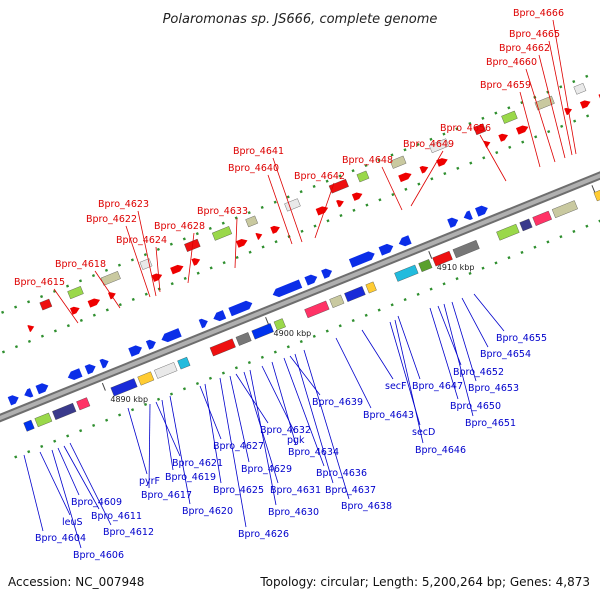 The image size is (600, 600). What do you see at coordinates (285, 430) in the screenshot?
I see `gene-label-bottom: Bpro_4632` at bounding box center [285, 430].